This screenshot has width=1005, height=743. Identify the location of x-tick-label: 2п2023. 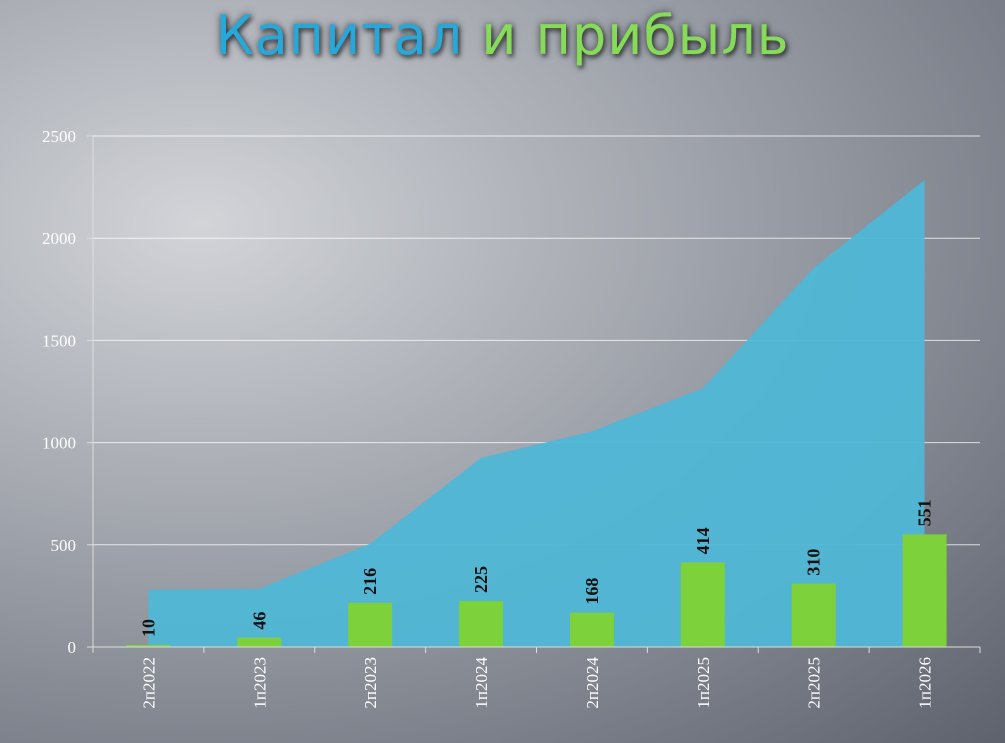
(370, 683).